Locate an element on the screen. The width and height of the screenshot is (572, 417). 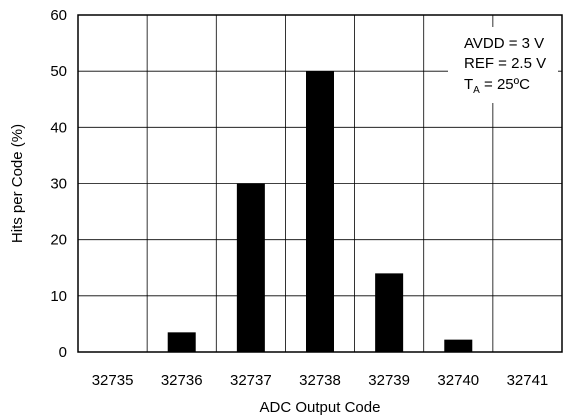
x-tick-label: 32736 is located at coordinates (182, 380).